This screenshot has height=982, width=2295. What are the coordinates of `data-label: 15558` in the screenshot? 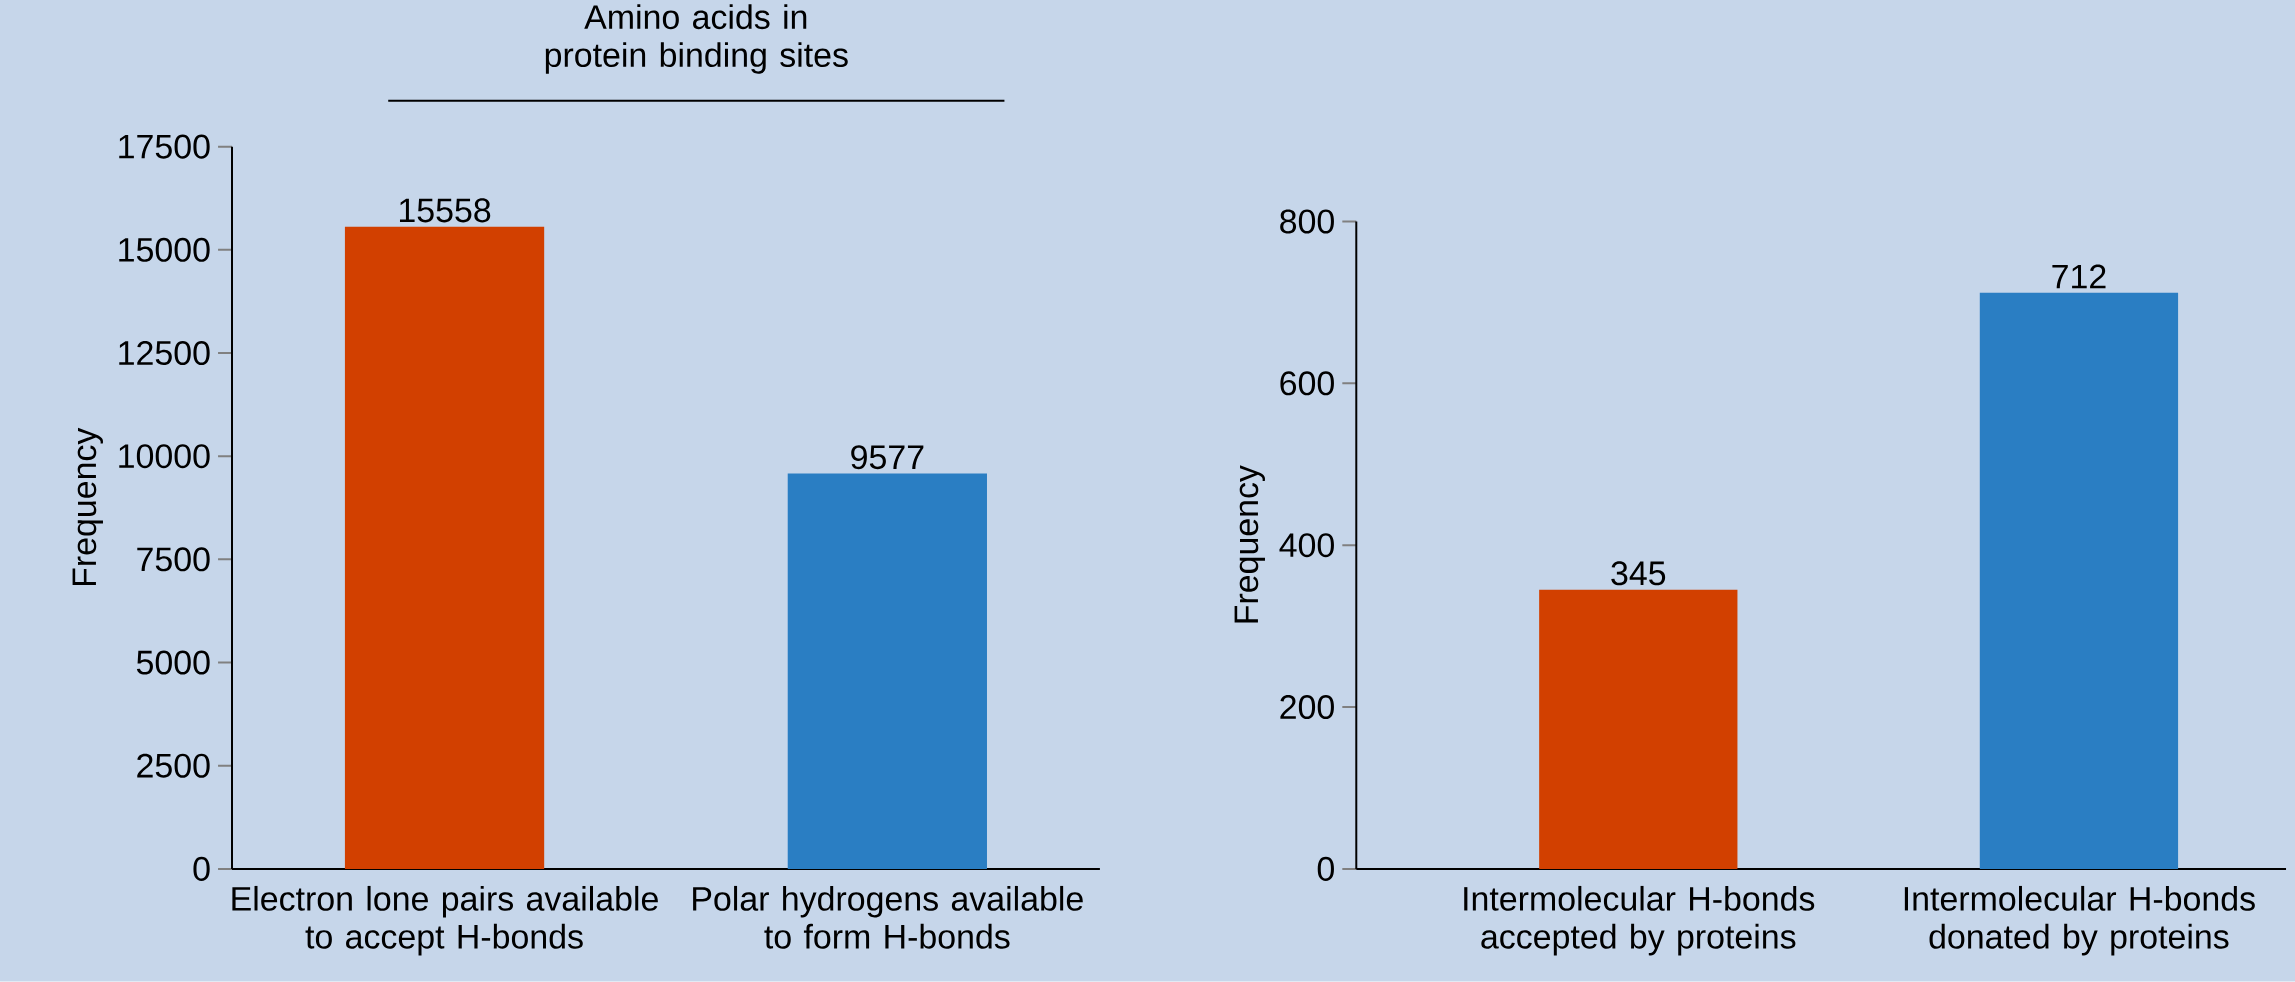 It's located at (445, 210).